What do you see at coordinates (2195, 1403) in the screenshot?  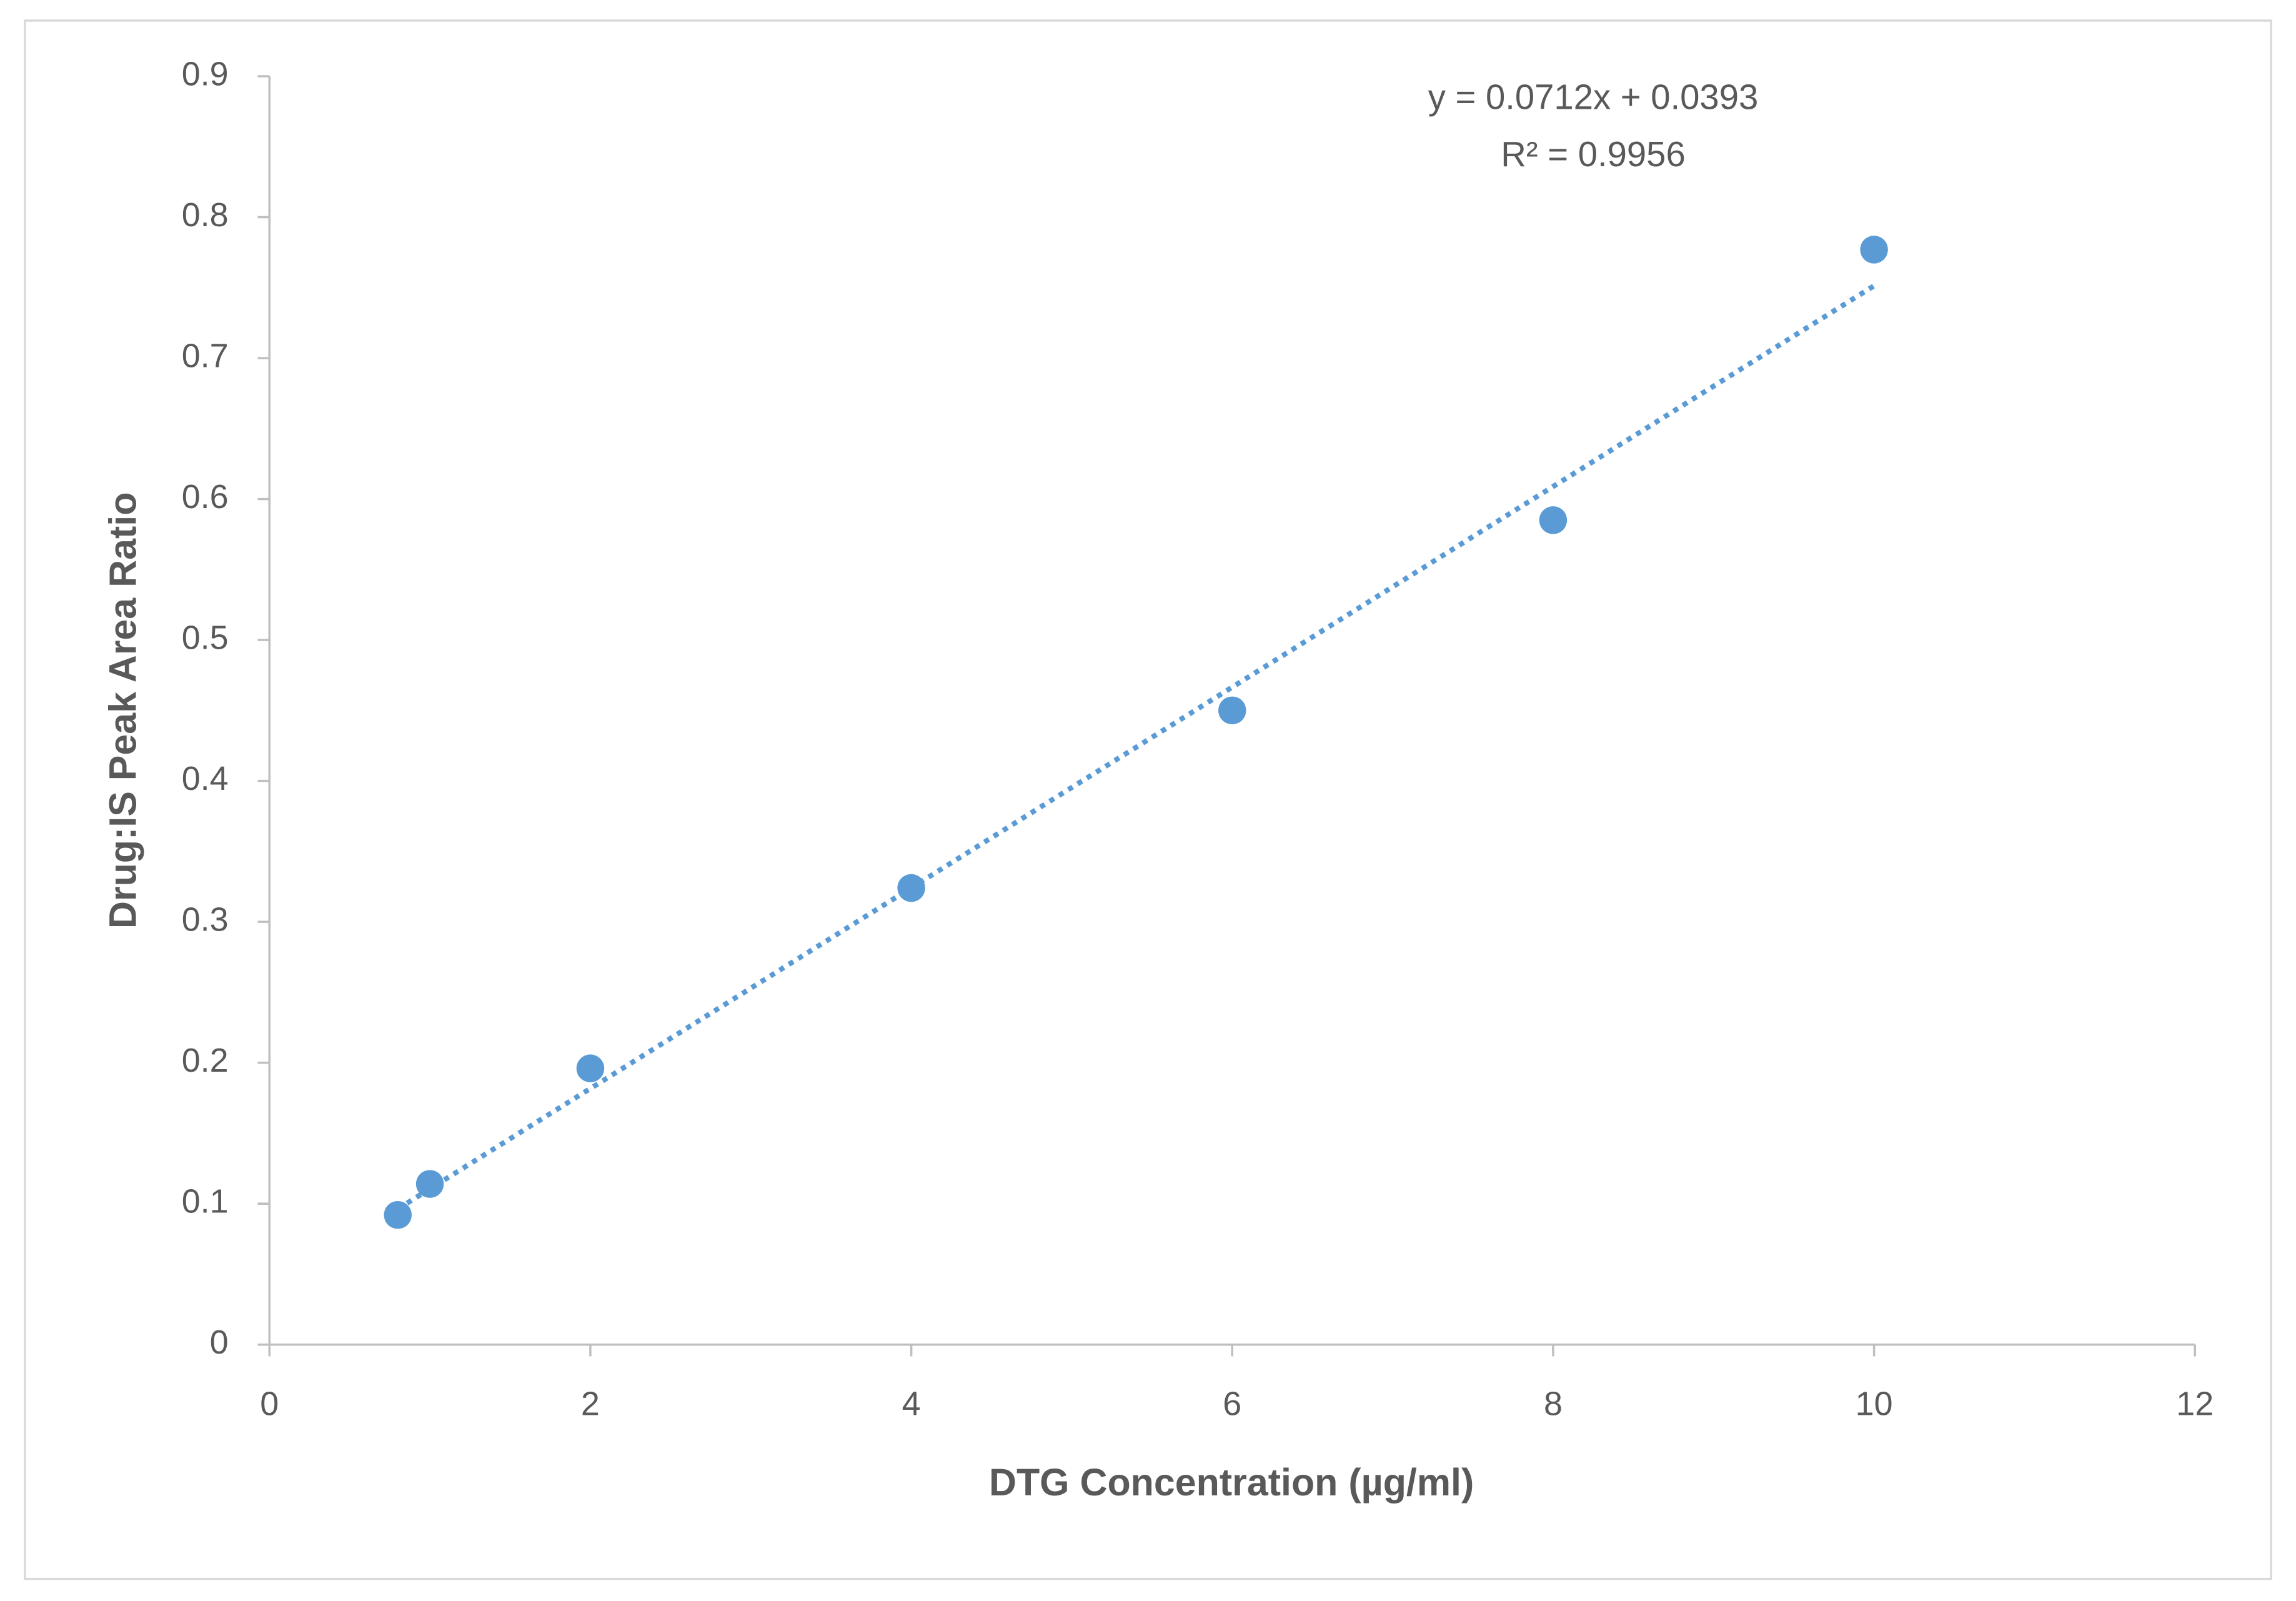 I see `x-tick-label: 12` at bounding box center [2195, 1403].